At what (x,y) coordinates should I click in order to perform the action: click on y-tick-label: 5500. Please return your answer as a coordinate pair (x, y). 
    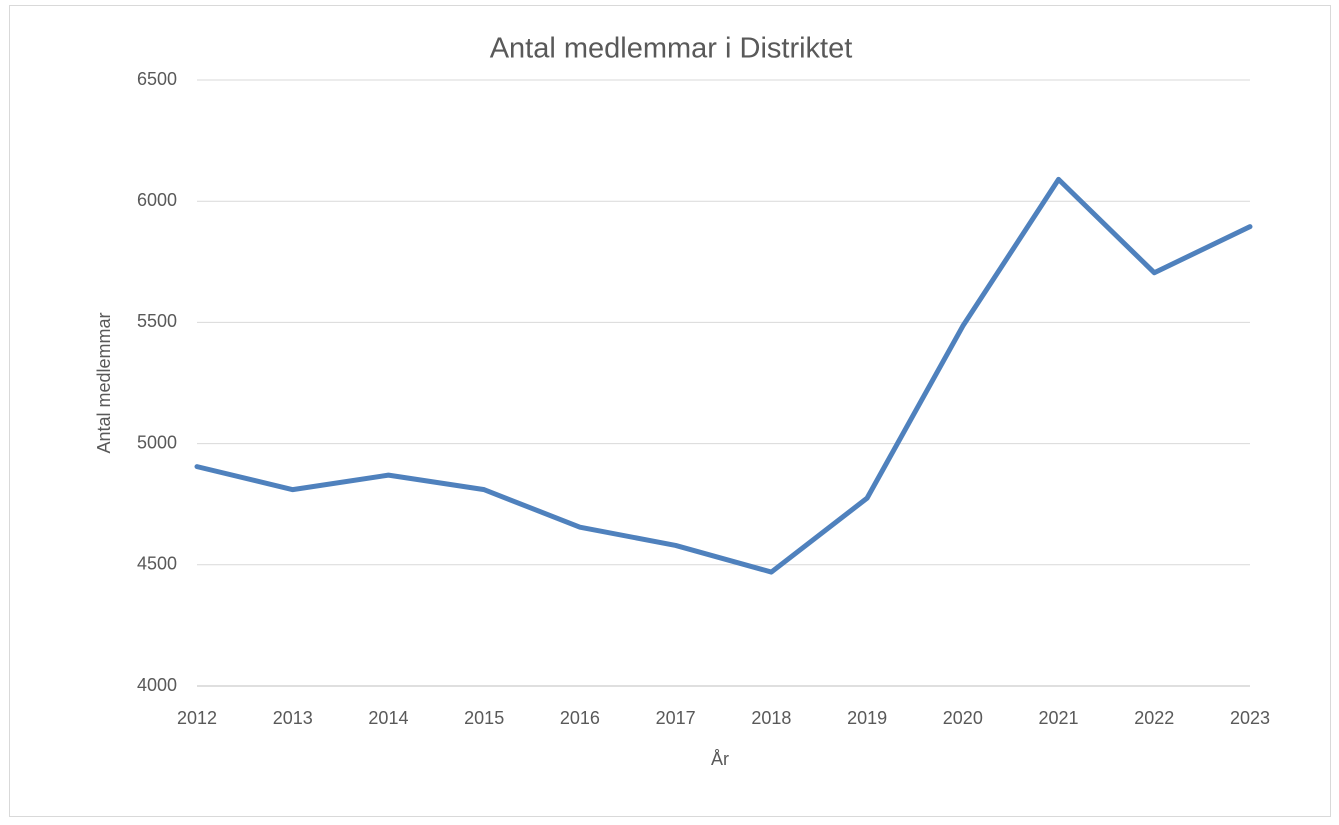
    Looking at the image, I should click on (157, 321).